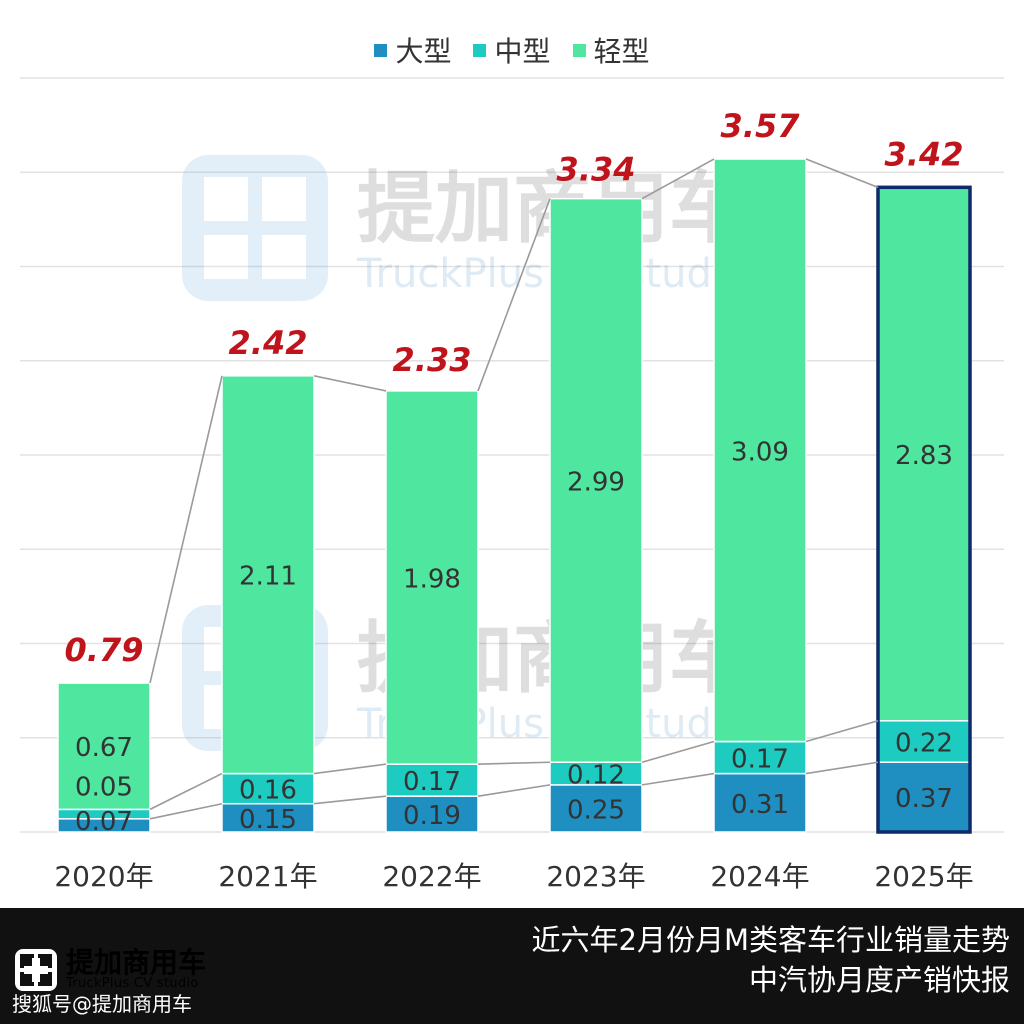 This screenshot has width=1024, height=1024. Describe the element at coordinates (879, 980) in the screenshot. I see `footer-title-line2: 中汽协月度产销快报` at that location.